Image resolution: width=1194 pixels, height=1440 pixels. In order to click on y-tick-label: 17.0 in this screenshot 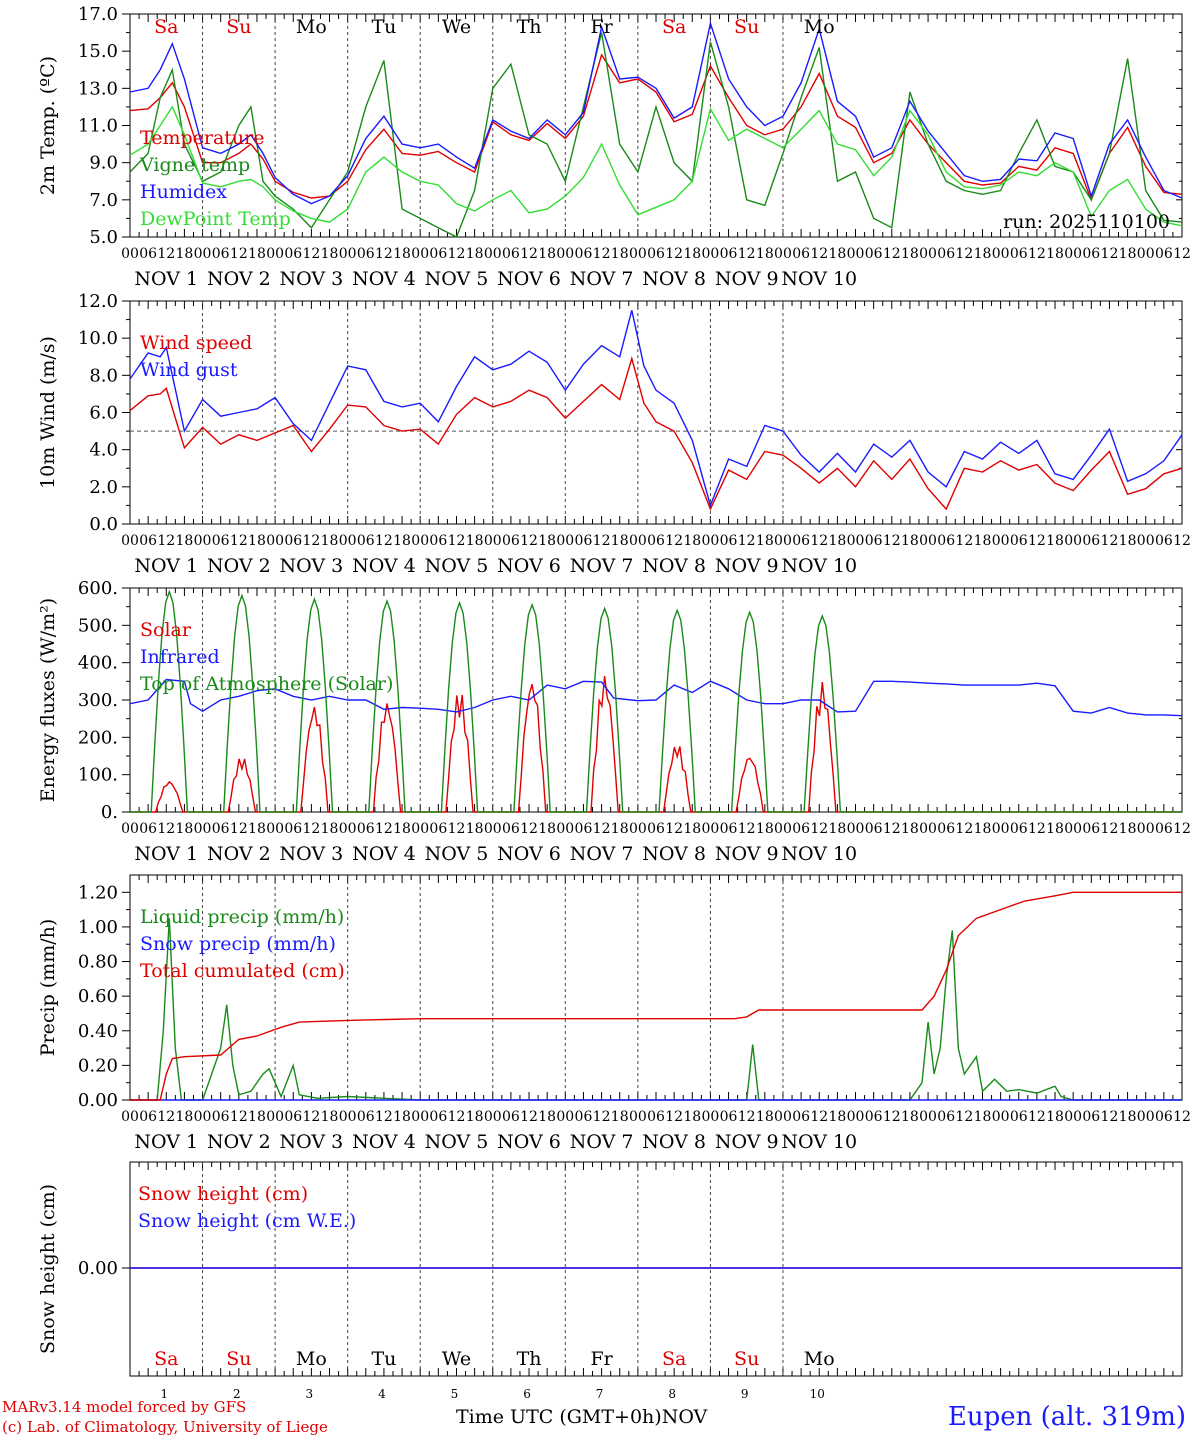, I will do `click(98, 14)`.